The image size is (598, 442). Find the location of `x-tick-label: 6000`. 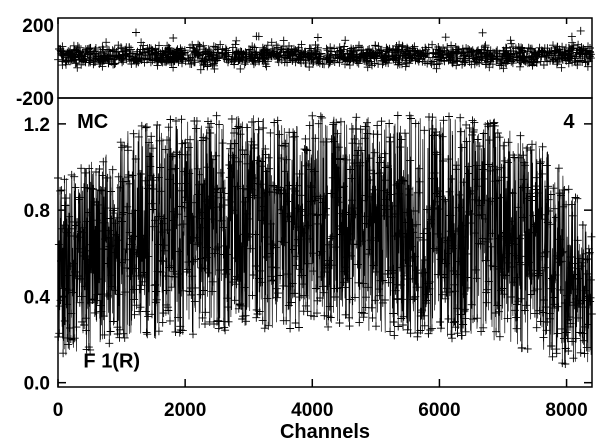

x-tick-label: 6000 is located at coordinates (439, 410).